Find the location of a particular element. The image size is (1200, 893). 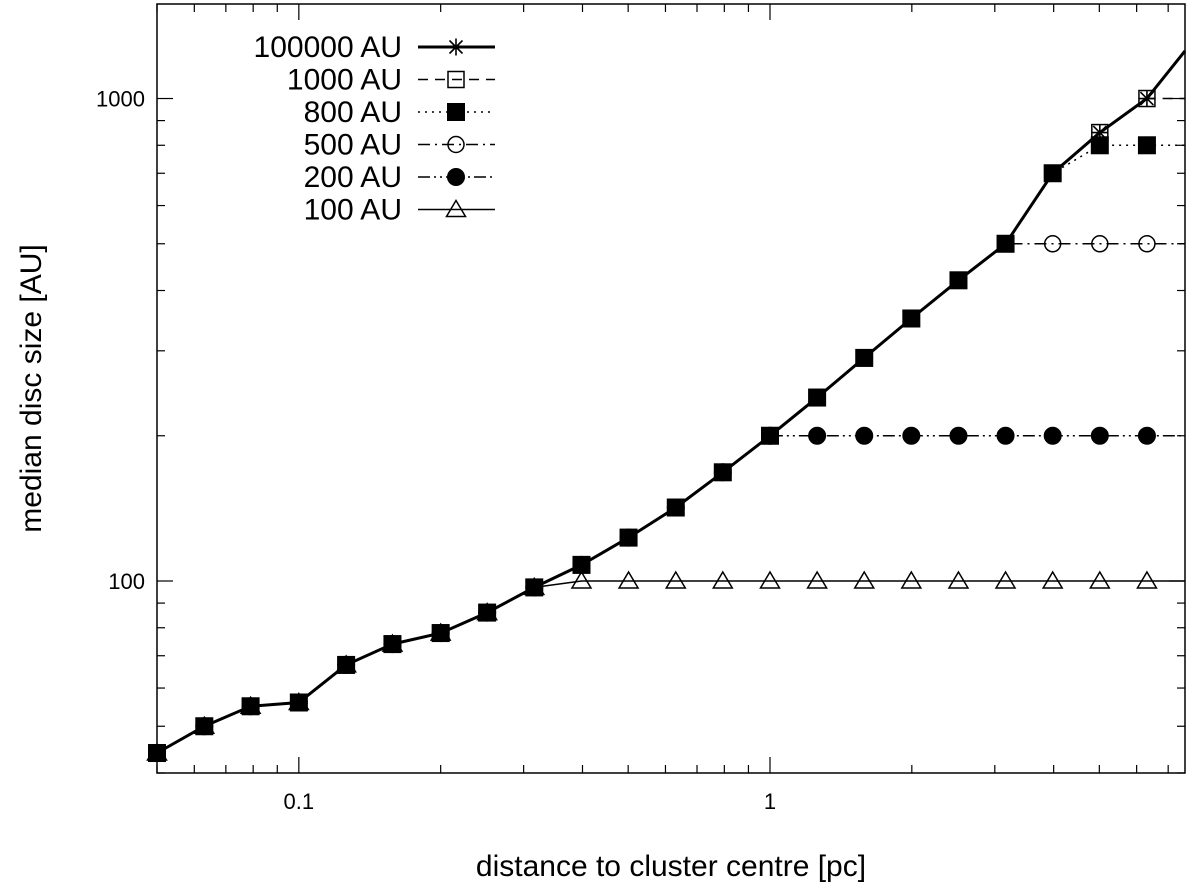

legend-entry: 100000 AU is located at coordinates (374, 47).